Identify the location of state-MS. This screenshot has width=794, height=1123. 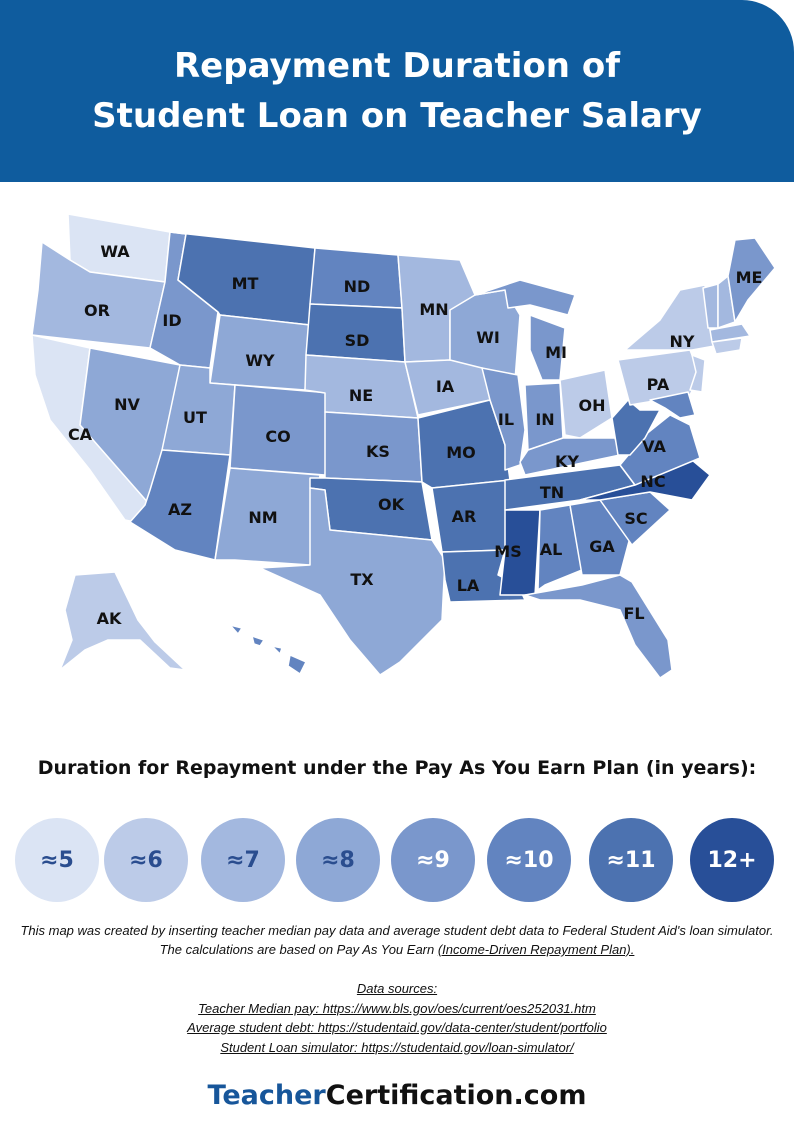
(520, 552).